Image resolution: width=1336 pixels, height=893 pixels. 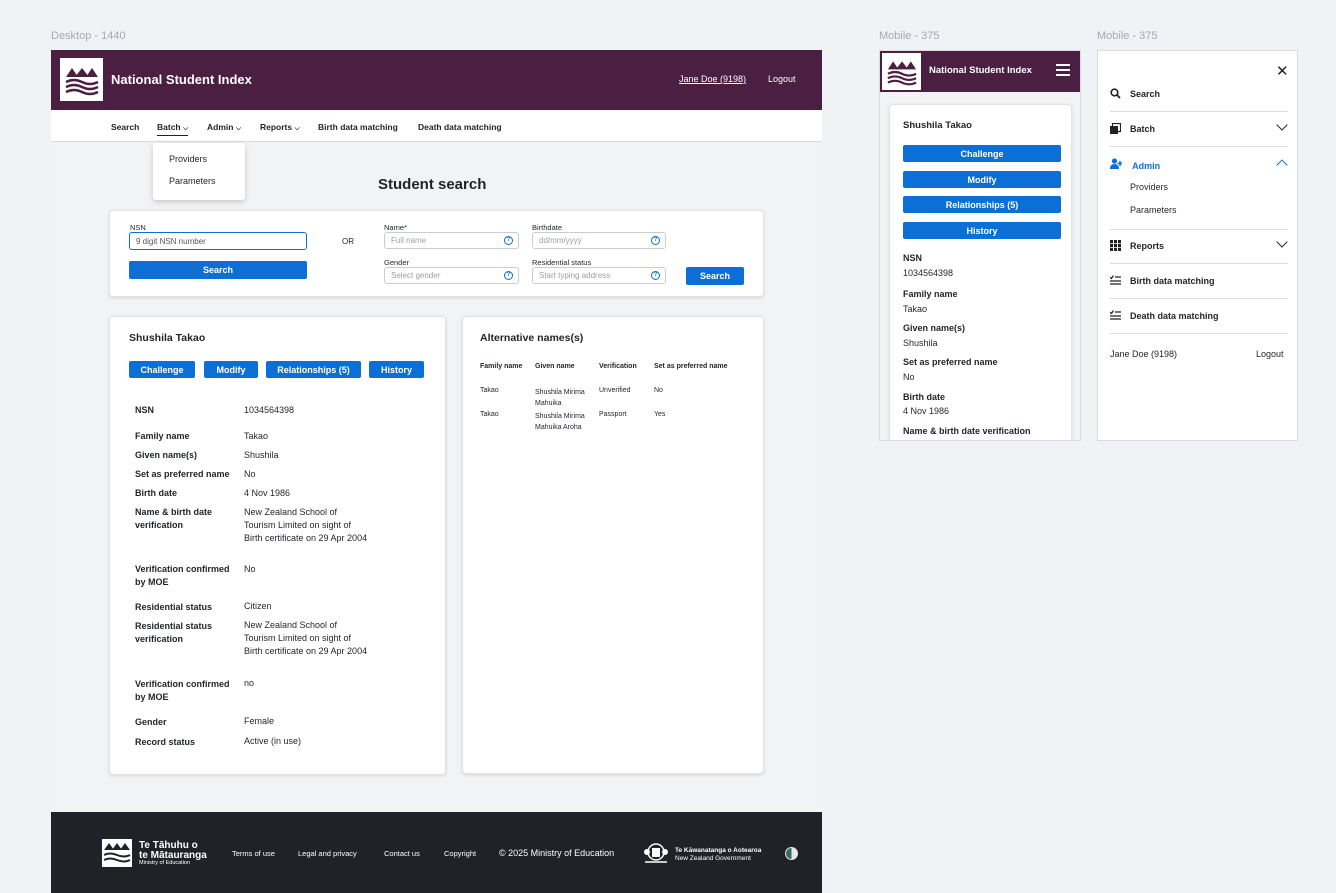 What do you see at coordinates (224, 127) in the screenshot?
I see `nav-admin: Admin ⌵` at bounding box center [224, 127].